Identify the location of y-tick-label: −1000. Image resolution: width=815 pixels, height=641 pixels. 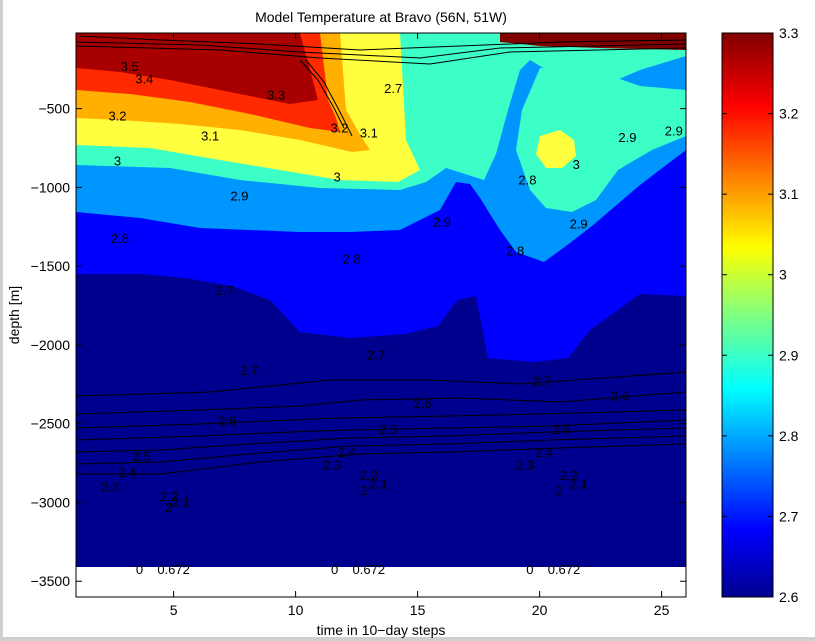
(51, 187).